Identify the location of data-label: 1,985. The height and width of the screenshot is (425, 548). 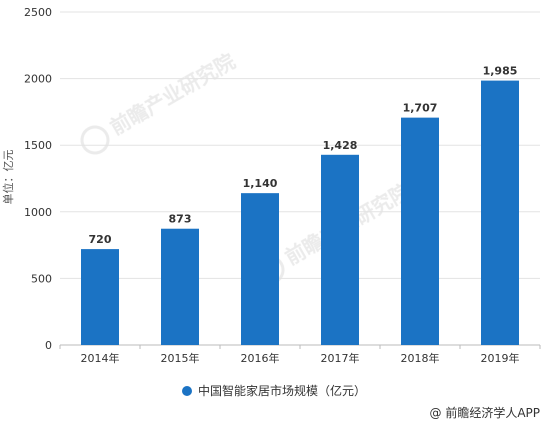
(500, 71).